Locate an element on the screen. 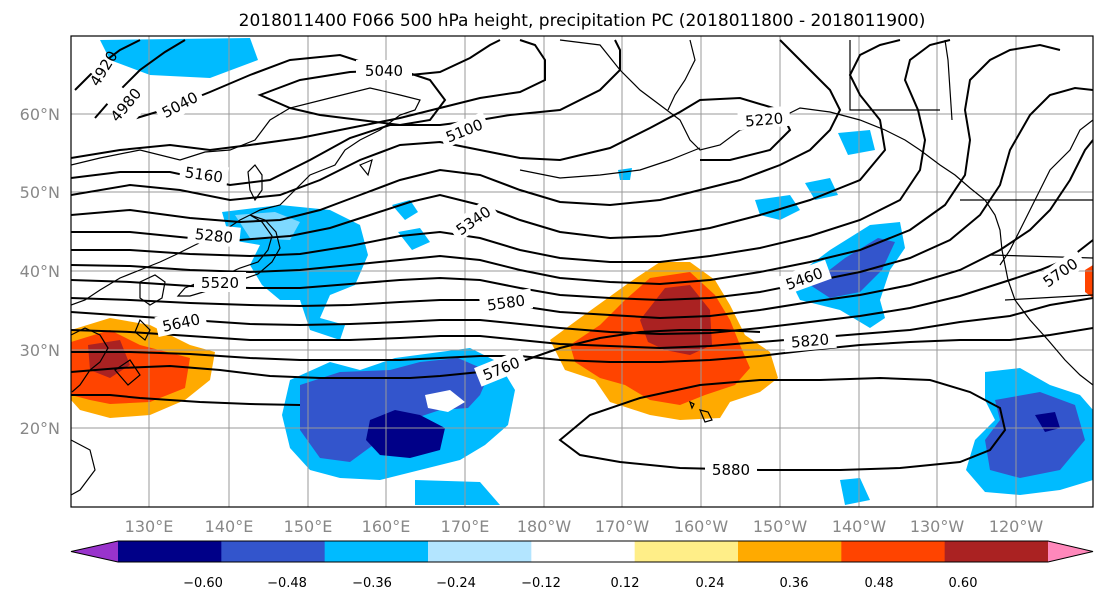 This screenshot has width=1105, height=601. colorbar-extend-max is located at coordinates (1070, 551).